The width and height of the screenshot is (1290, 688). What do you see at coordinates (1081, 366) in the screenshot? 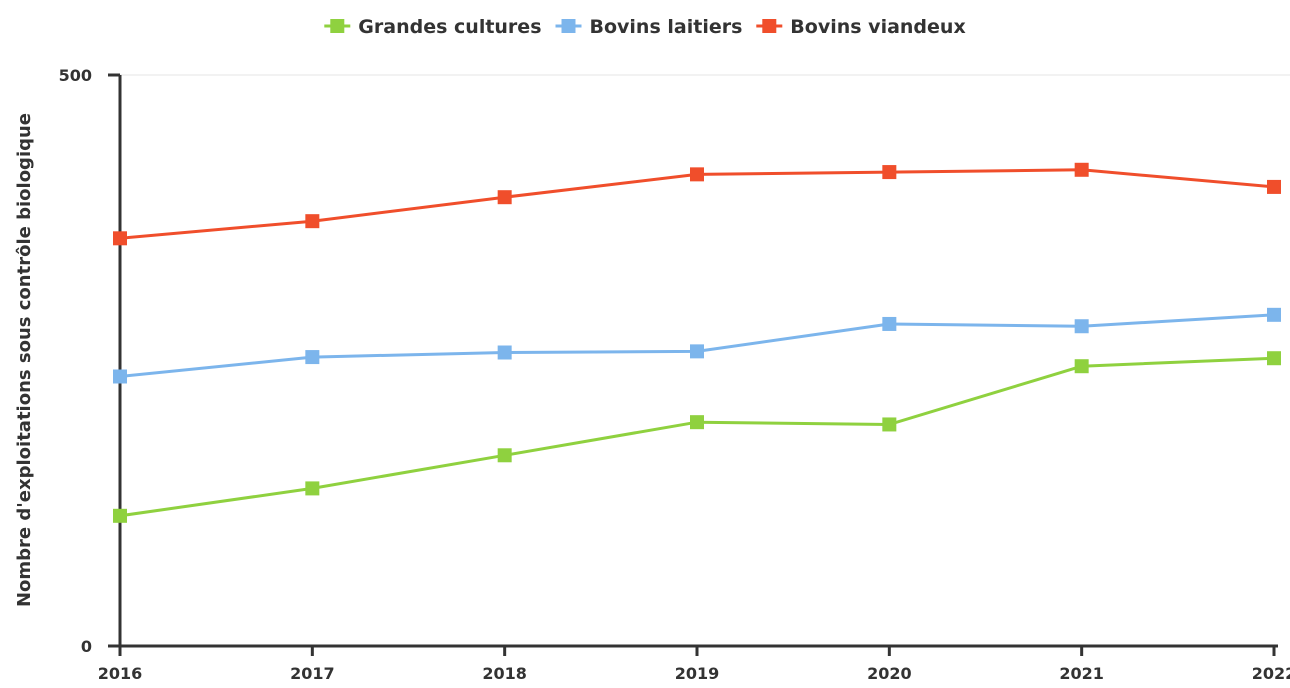
I see `series-0-point-2021` at bounding box center [1081, 366].